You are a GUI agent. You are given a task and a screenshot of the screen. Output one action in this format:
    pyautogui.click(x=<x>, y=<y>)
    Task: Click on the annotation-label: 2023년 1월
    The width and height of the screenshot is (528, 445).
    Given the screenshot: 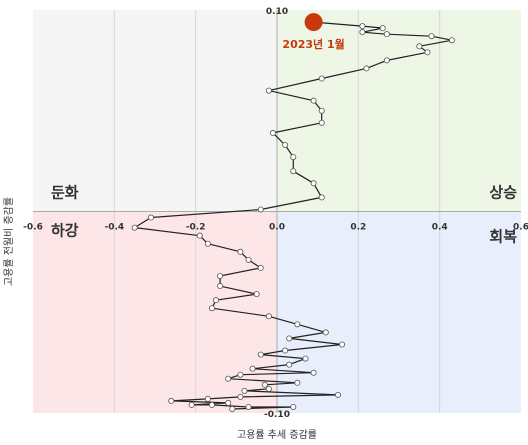 What is the action you would take?
    pyautogui.click(x=313, y=44)
    